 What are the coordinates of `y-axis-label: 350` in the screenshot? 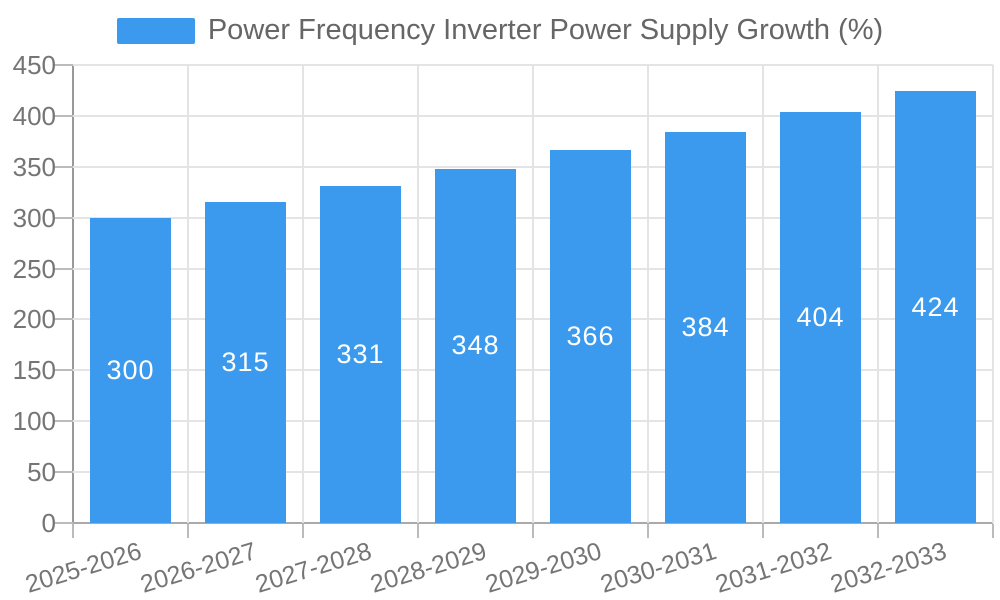 It's located at (34, 166).